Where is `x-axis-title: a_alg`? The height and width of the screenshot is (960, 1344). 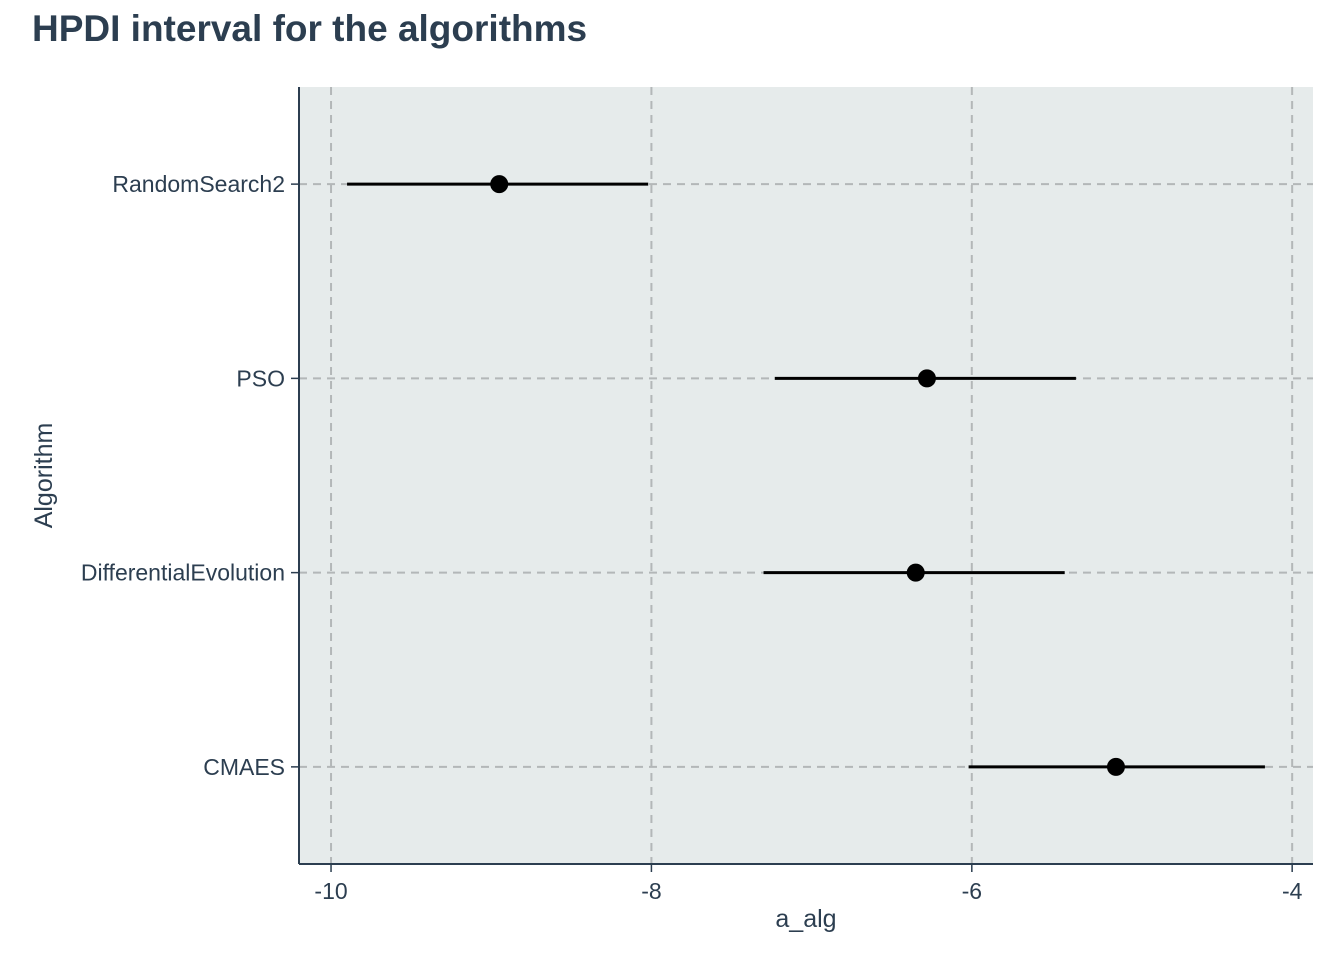
x-axis-title: a_alg is located at coordinates (805, 919).